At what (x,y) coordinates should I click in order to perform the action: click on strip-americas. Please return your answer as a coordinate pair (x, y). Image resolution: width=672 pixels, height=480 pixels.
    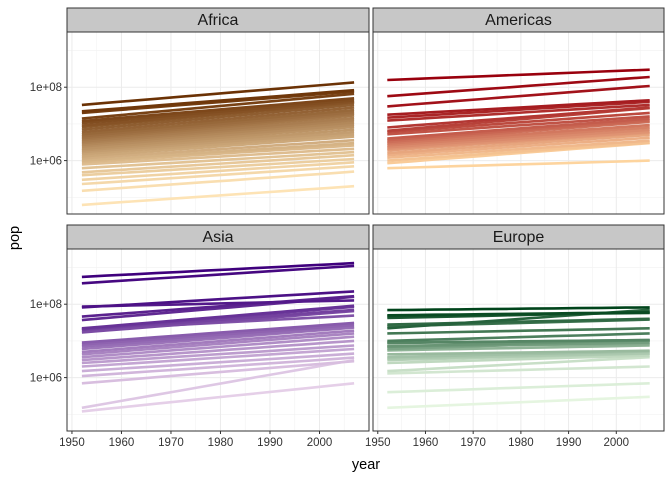
    Looking at the image, I should click on (518, 20).